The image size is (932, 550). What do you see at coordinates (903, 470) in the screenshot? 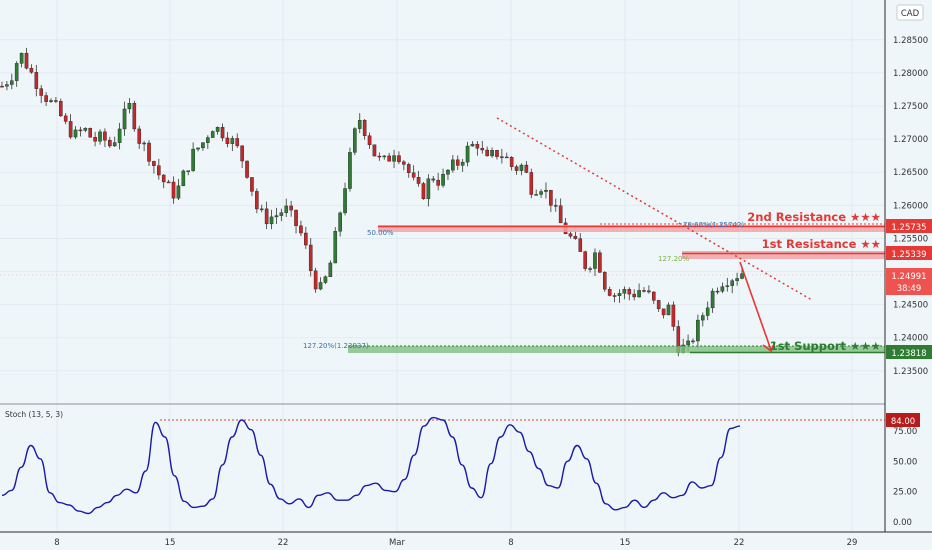
I see `stoch-axis: 75.00 50.00 25.00 0.00 84.00` at bounding box center [903, 470].